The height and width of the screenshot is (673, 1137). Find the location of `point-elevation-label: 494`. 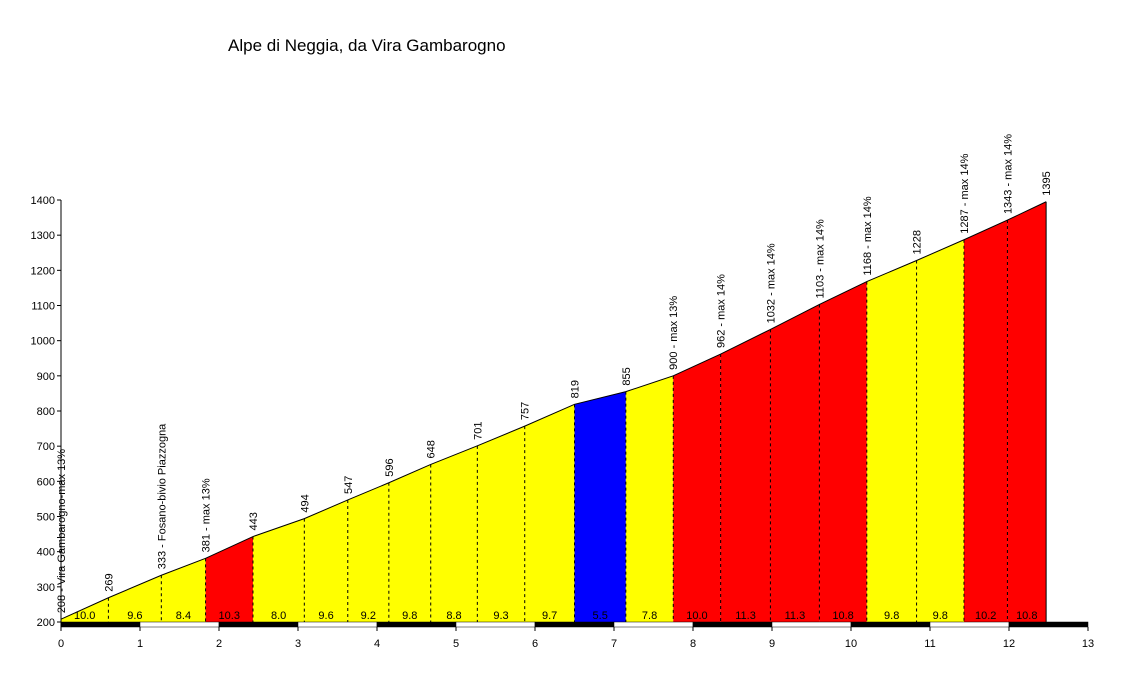

point-elevation-label: 494 is located at coordinates (305, 503).